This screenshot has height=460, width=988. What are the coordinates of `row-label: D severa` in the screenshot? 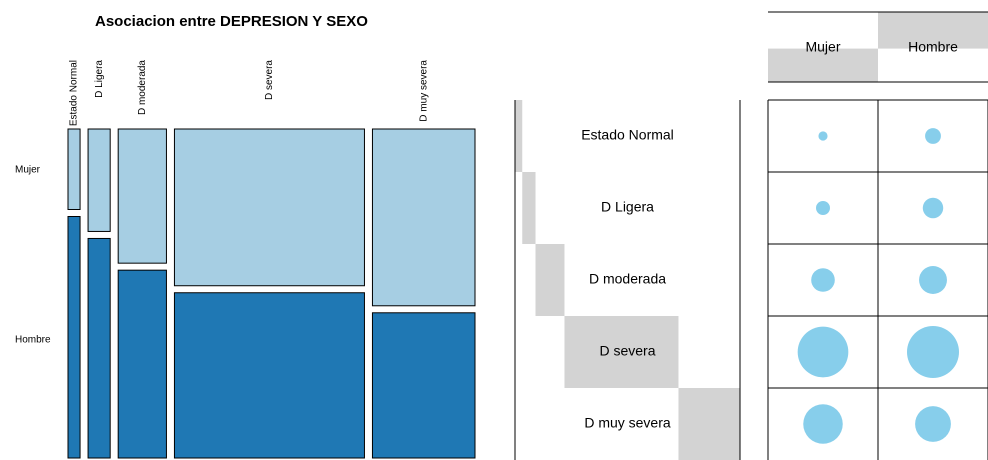 It's located at (627, 351).